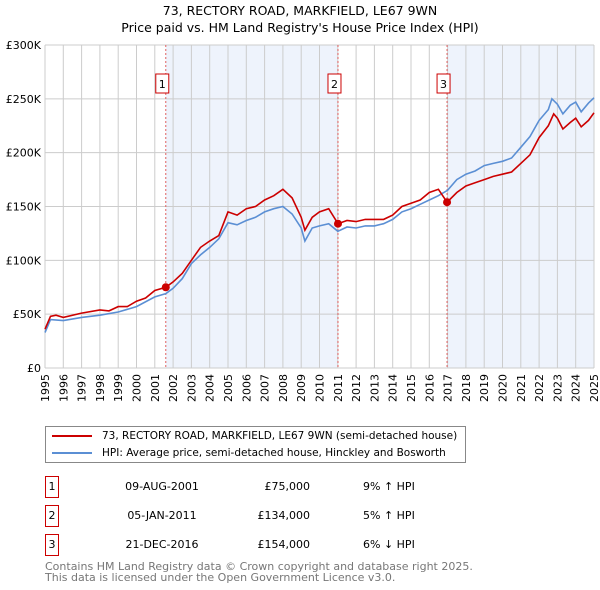 This screenshot has height=590, width=600. I want to click on x-tick-label: 2016, so click(429, 388).